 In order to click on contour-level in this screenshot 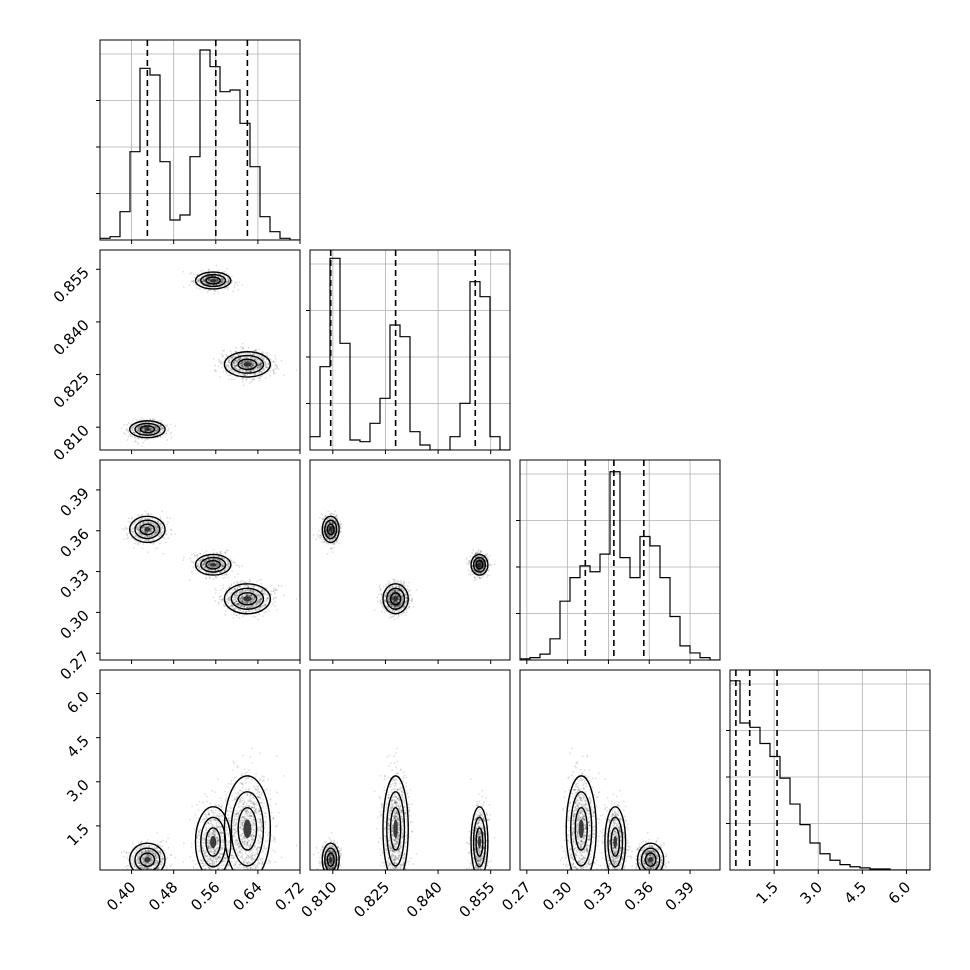, I will do `click(213, 280)`.